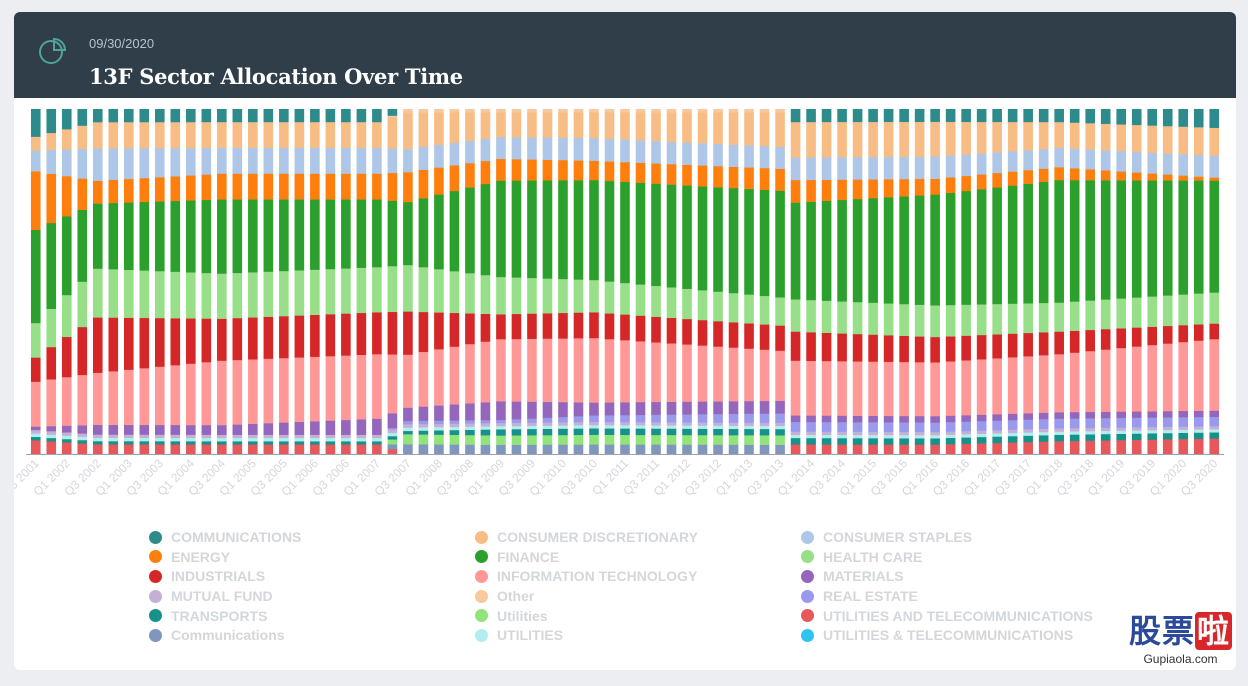 This screenshot has height=686, width=1248. I want to click on legend-item: COMMUNICATIONS, so click(312, 537).